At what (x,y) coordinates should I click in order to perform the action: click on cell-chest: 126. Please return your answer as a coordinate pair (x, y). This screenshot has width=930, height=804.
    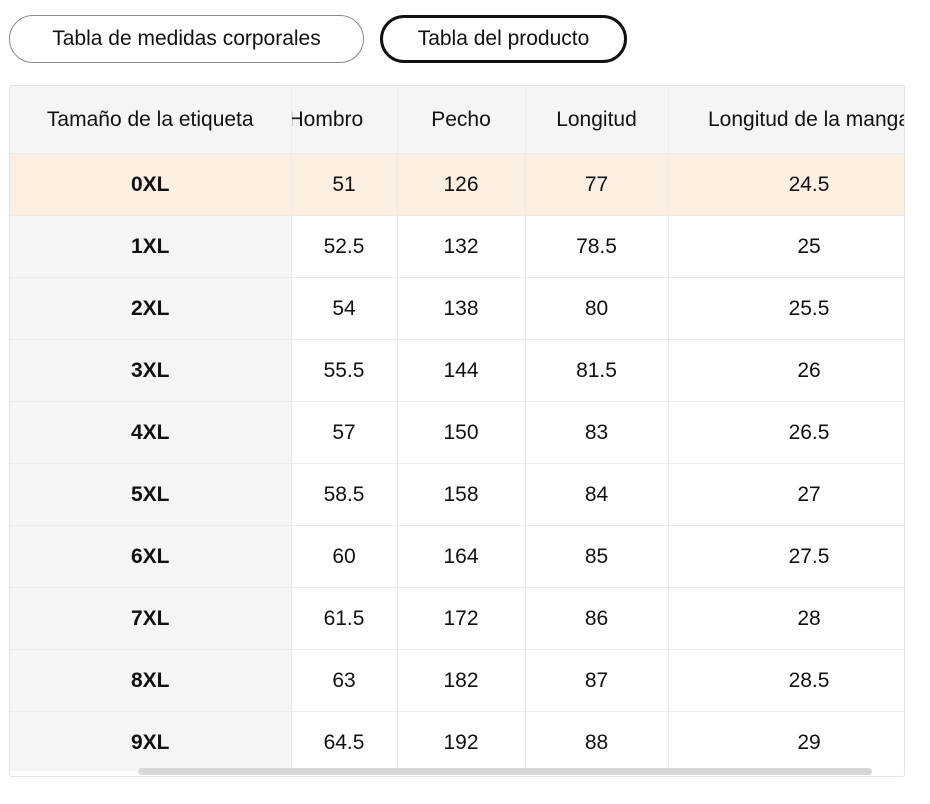
    Looking at the image, I should click on (461, 184).